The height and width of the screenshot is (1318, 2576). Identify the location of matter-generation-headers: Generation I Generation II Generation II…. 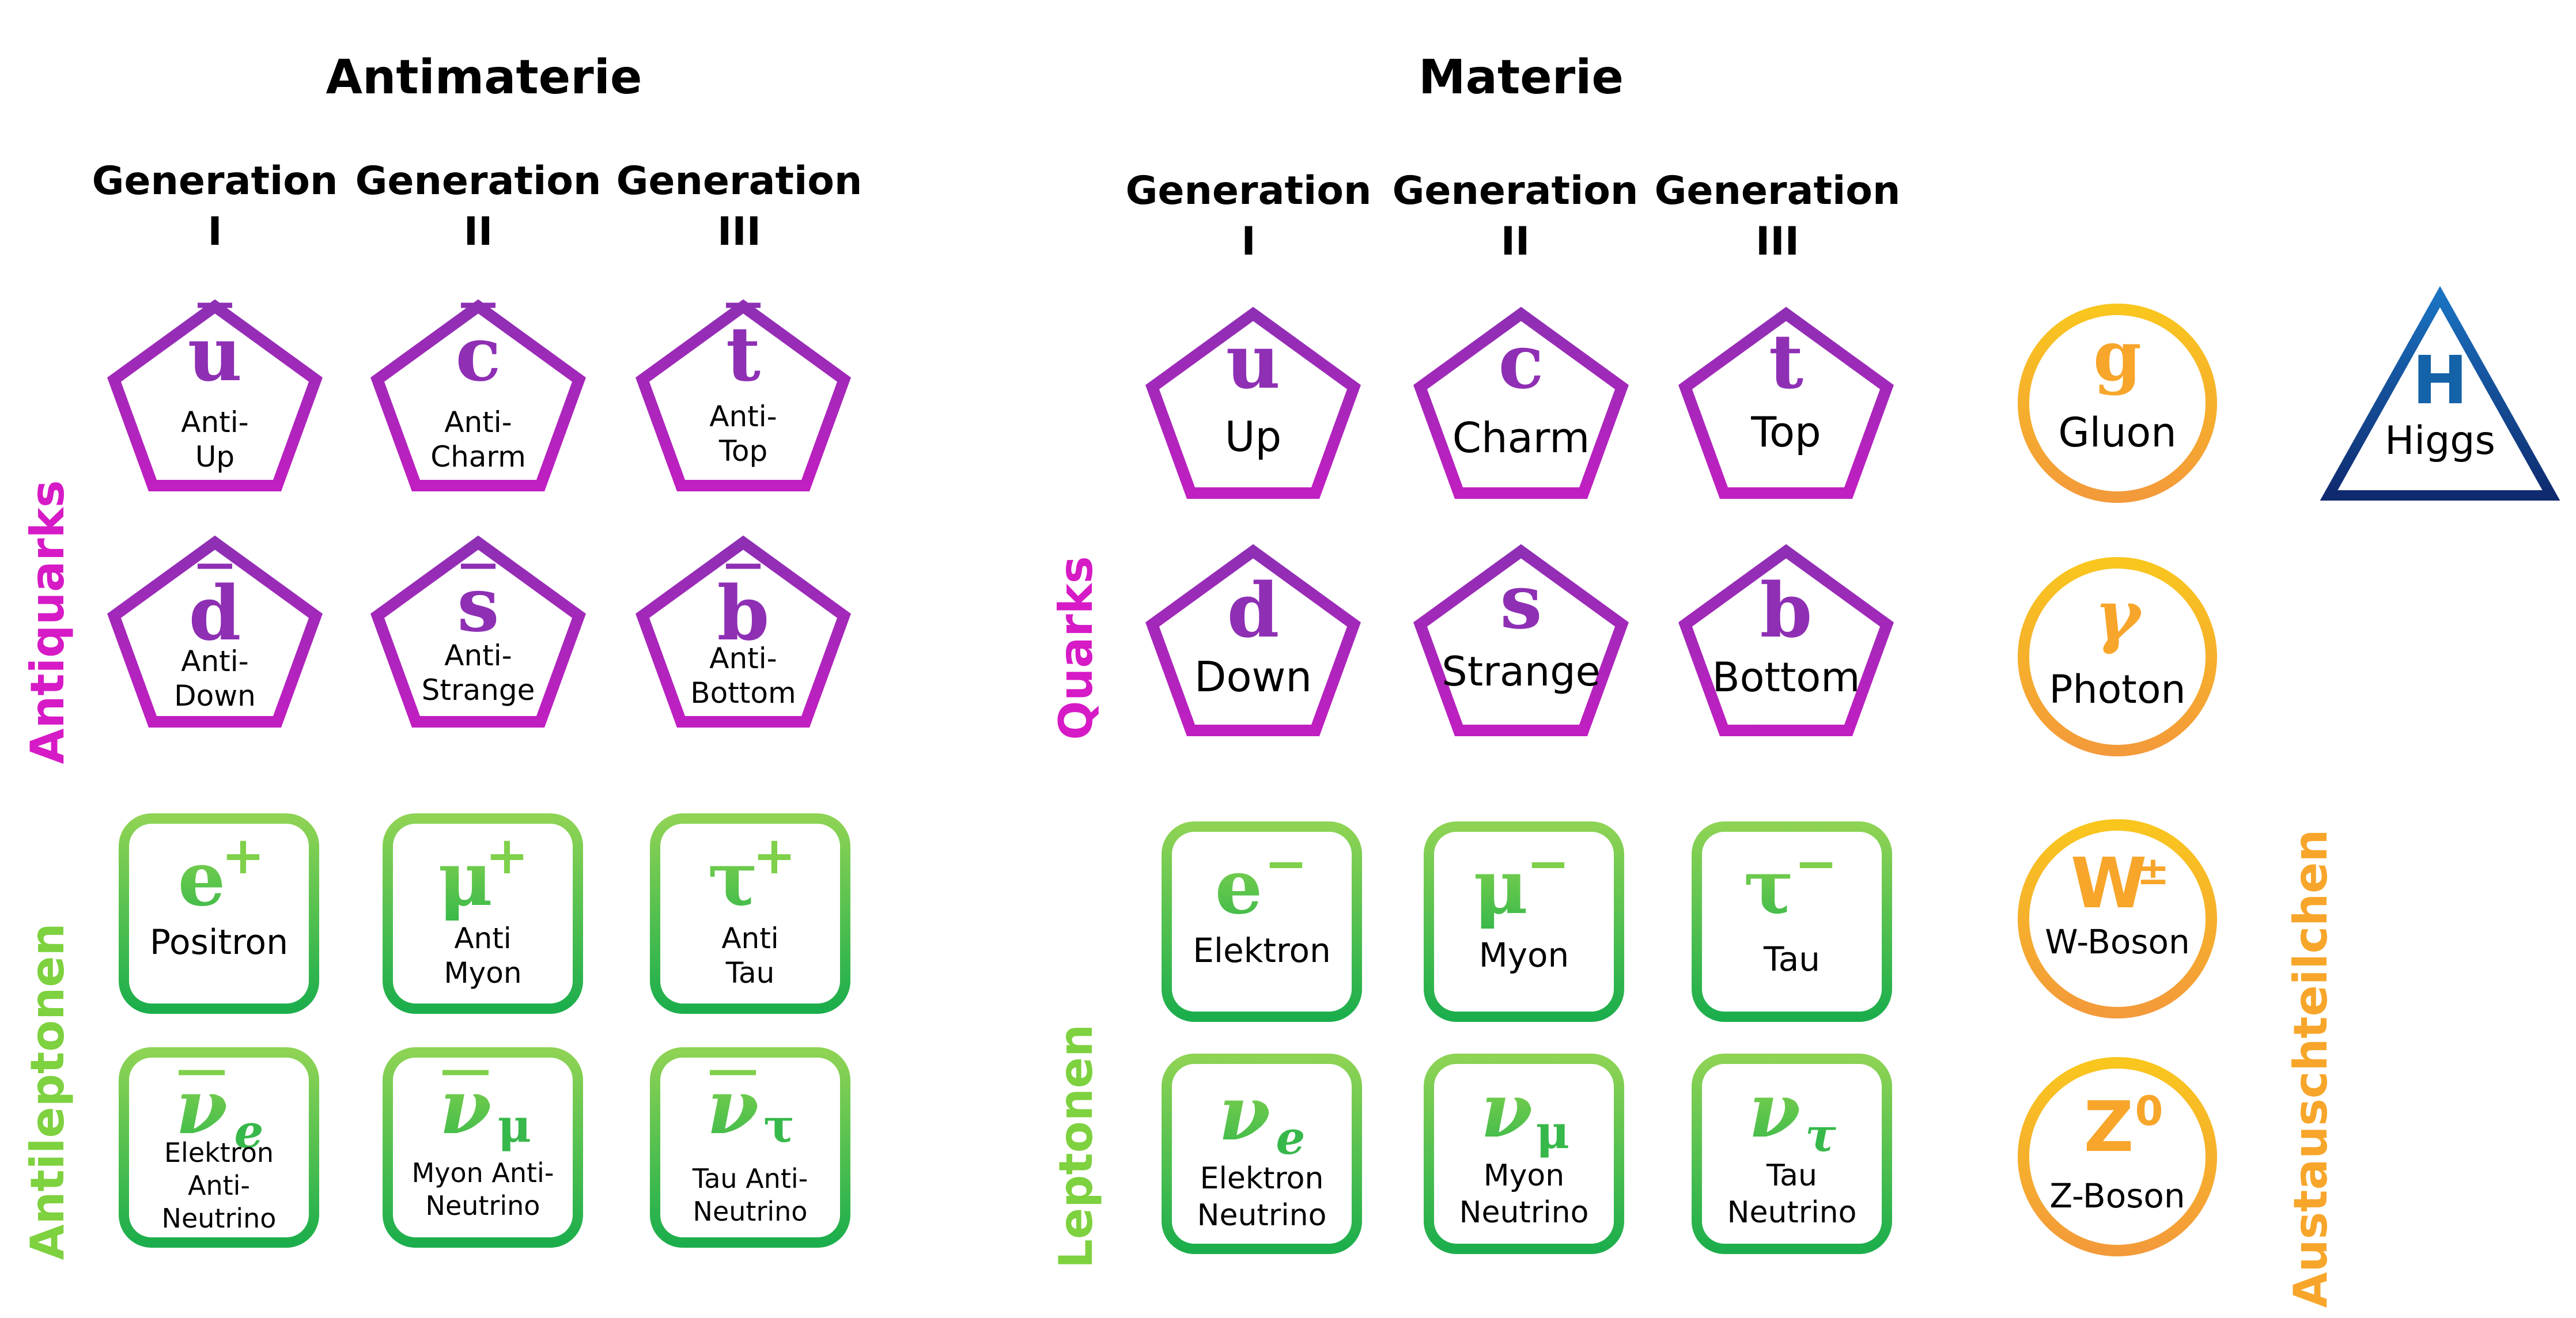
(1513, 216).